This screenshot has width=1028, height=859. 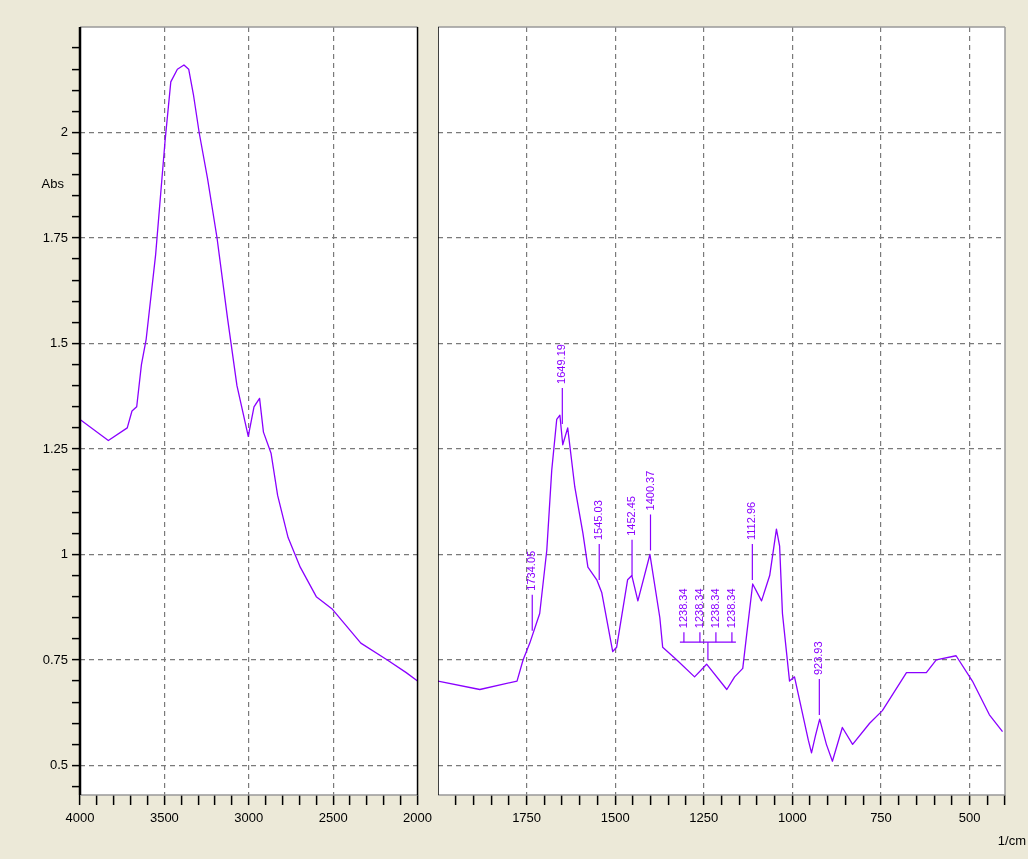 What do you see at coordinates (615, 818) in the screenshot?
I see `x-tick-label: 1500` at bounding box center [615, 818].